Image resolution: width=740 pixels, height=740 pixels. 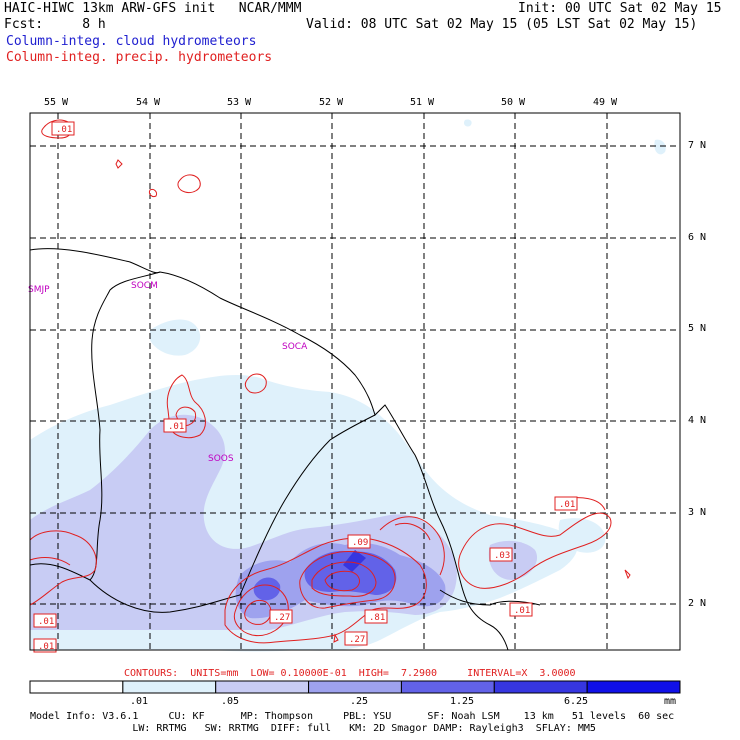 I want to click on colorbar-label: .05, so click(x=230, y=701).